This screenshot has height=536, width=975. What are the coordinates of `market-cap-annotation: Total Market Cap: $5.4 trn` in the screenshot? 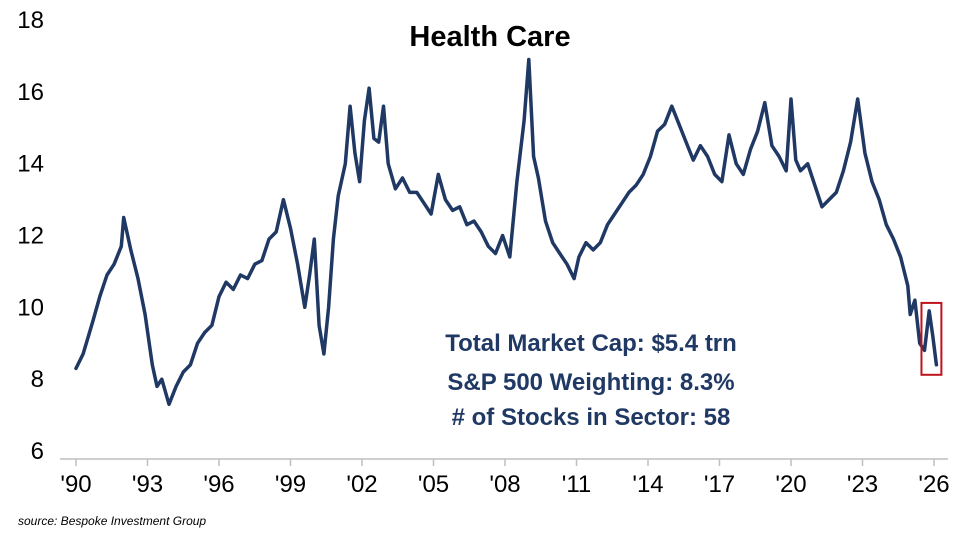 It's located at (591, 343).